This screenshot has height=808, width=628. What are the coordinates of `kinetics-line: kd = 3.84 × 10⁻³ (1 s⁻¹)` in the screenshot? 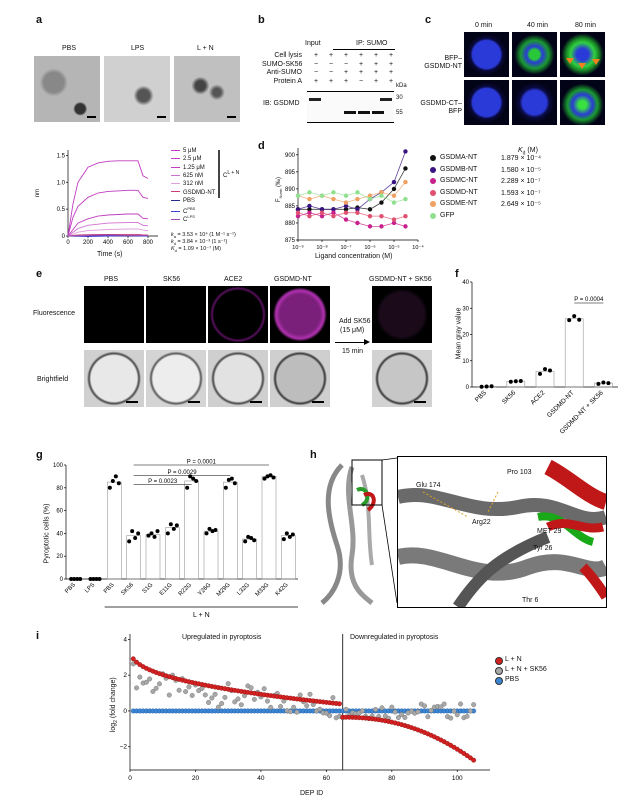 It's located at (199, 242).